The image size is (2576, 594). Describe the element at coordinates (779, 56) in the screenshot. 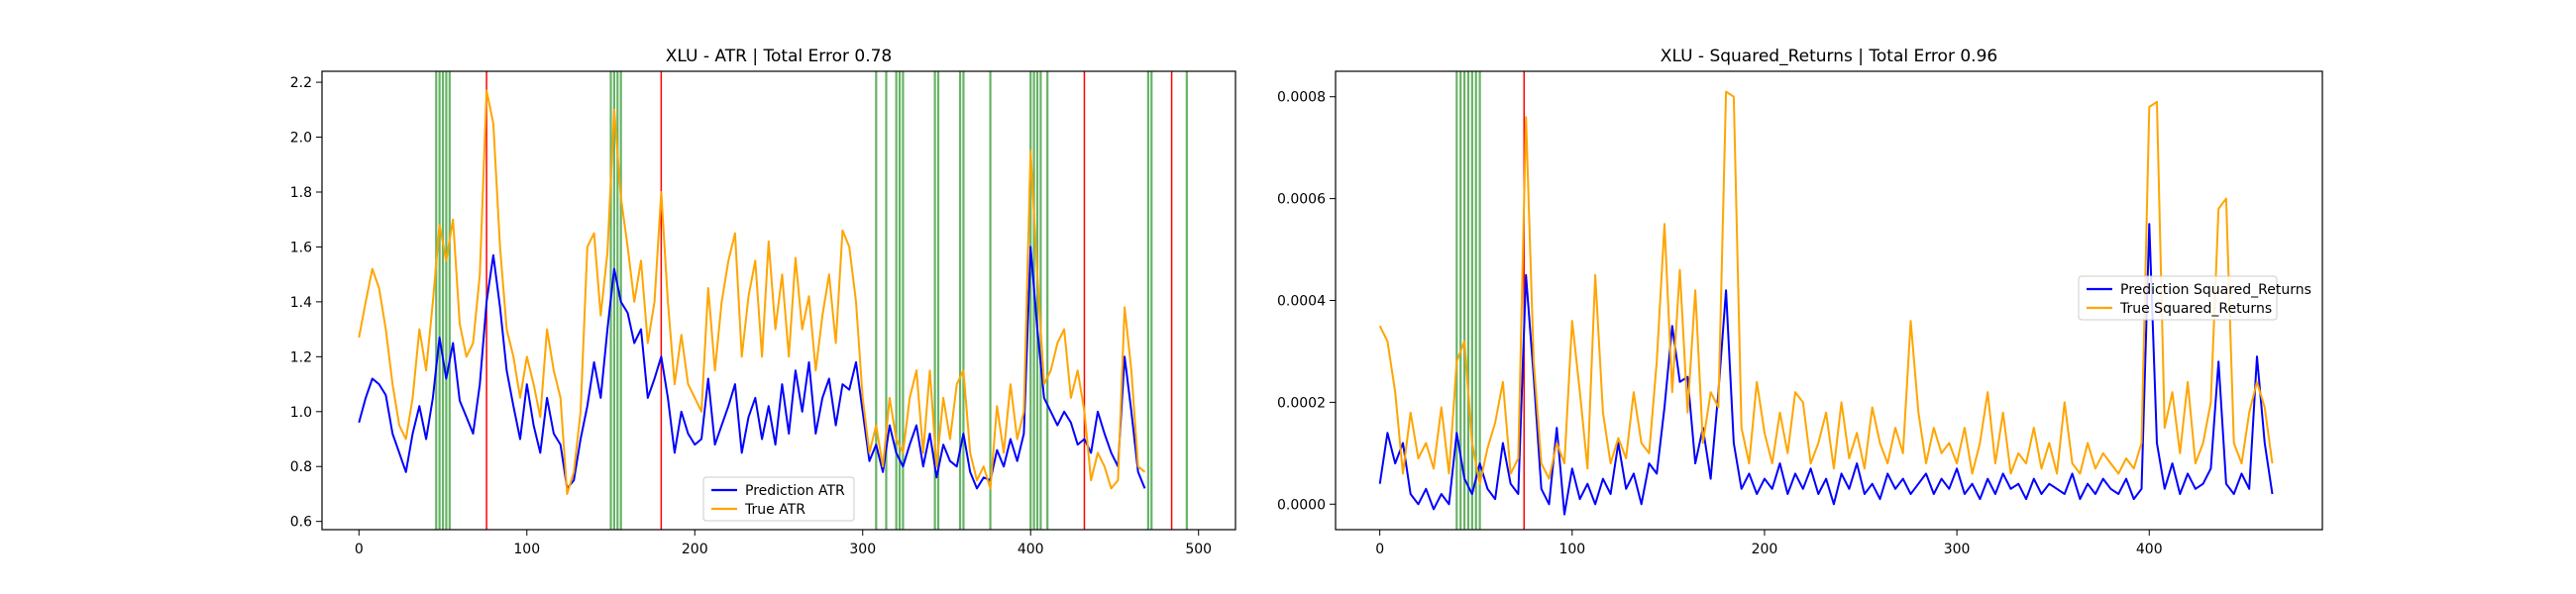

I see `chart-title: XLU - ATR | Total Error 0.78` at that location.